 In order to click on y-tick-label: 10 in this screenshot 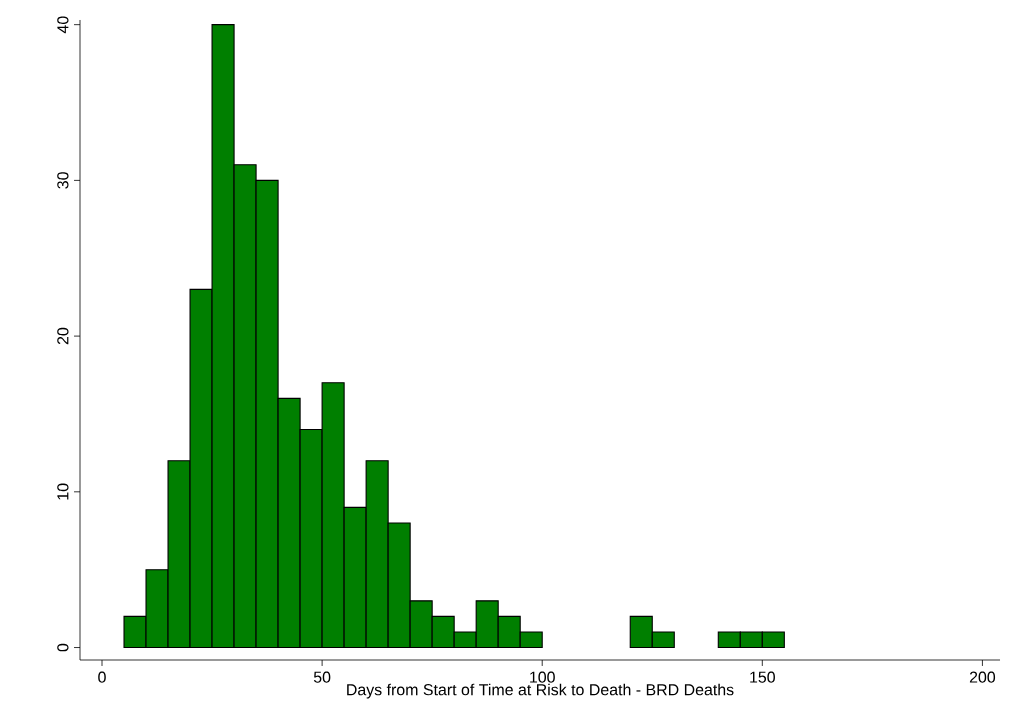, I will do `click(63, 491)`.